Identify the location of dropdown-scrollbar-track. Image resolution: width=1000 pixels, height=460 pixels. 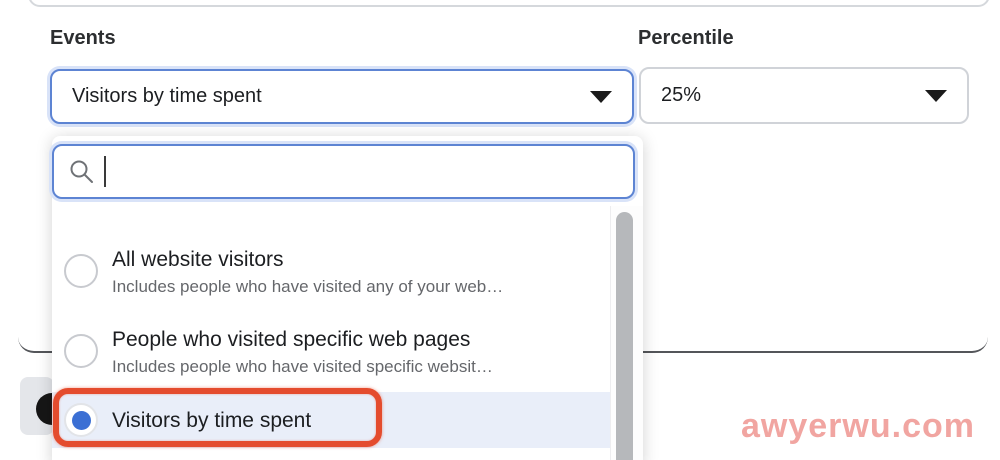
(626, 333).